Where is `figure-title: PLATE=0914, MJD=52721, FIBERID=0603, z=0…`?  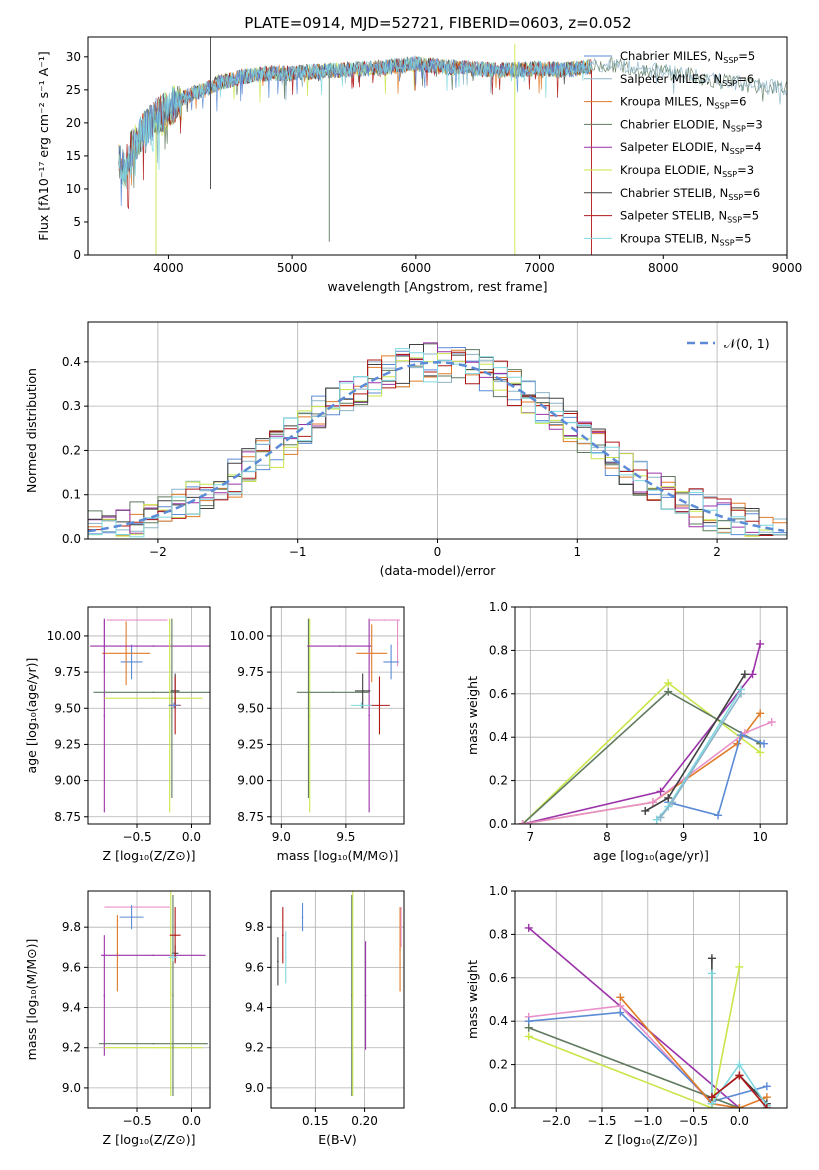 figure-title: PLATE=0914, MJD=52721, FIBERID=0603, z=0… is located at coordinates (437, 23).